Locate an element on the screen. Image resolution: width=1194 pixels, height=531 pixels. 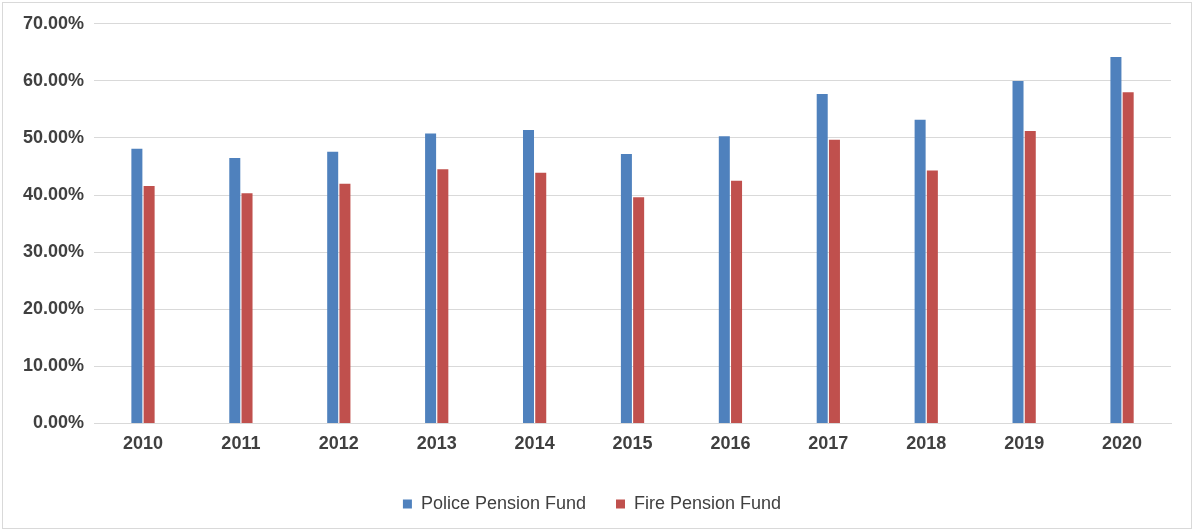
x-tick-label: 2019 is located at coordinates (1024, 443).